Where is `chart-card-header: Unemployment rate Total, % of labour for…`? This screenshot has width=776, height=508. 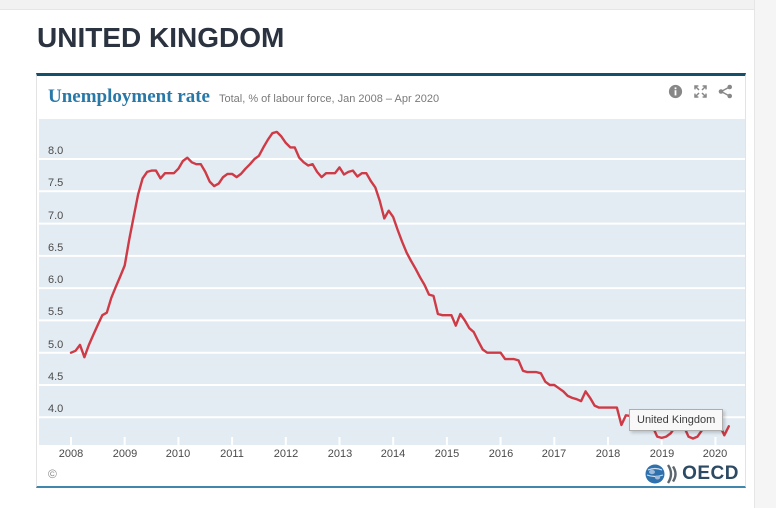
chart-card-header: Unemployment rate Total, % of labour for… is located at coordinates (391, 96).